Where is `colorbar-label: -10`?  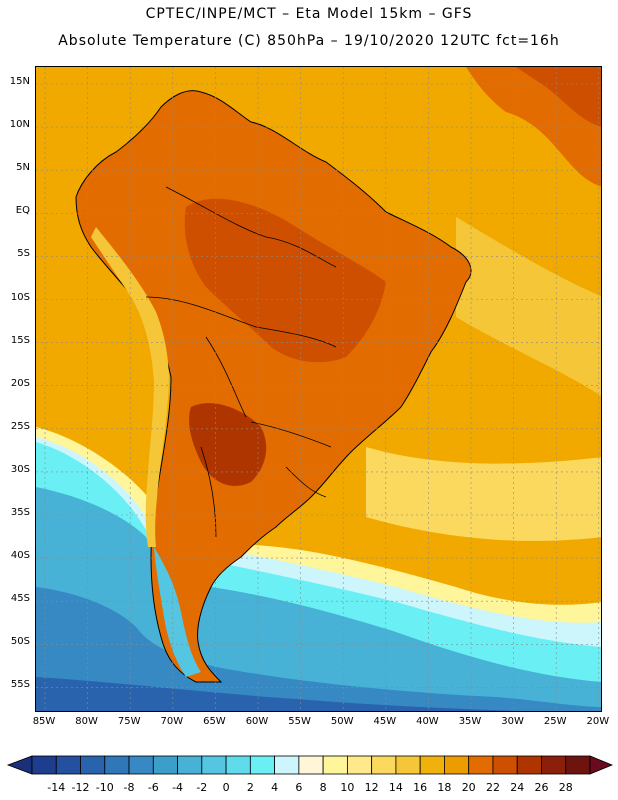 colorbar-label: -10 is located at coordinates (104, 787).